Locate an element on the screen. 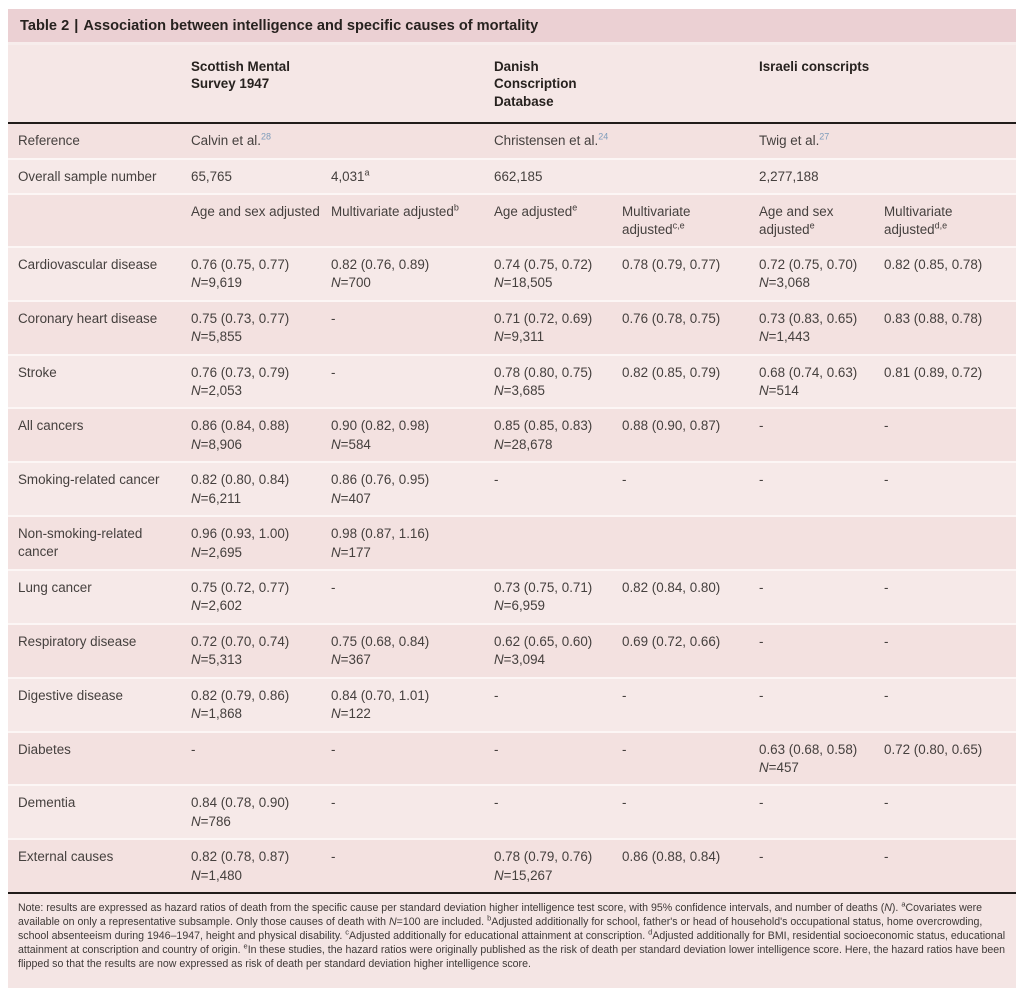 Image resolution: width=1024 pixels, height=988 pixels. cell-text: Christensen et al. is located at coordinates (546, 141).